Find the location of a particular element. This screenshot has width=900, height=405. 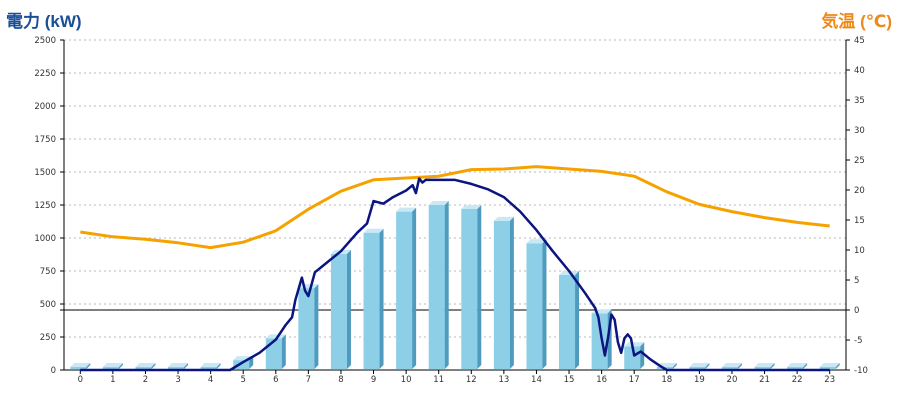

left-tick-label: 1750 is located at coordinates (45, 140).